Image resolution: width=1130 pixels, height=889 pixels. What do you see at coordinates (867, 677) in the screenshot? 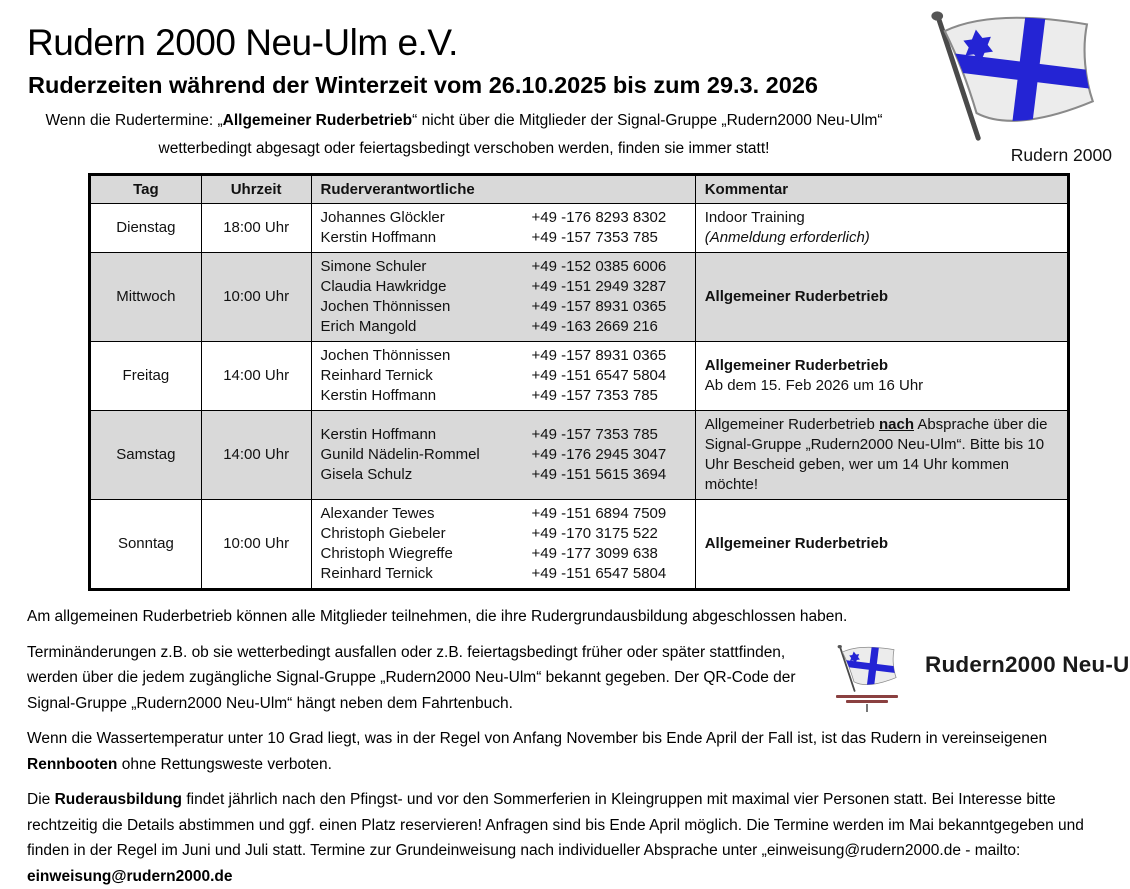
I see `signal-group-logo` at bounding box center [867, 677].